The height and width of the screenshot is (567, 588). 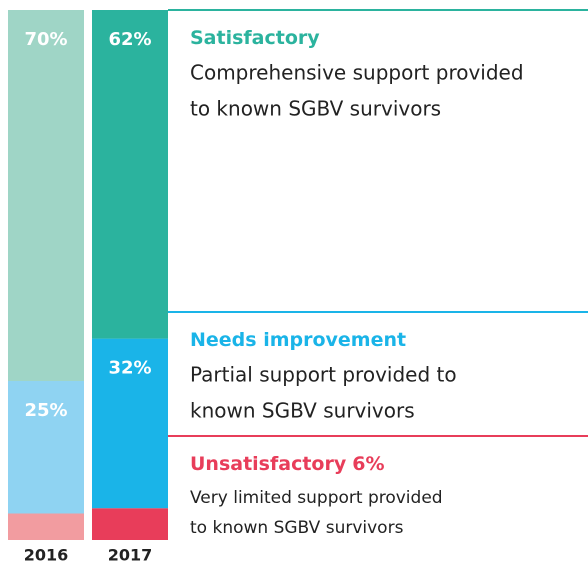 What do you see at coordinates (302, 411) in the screenshot?
I see `legend-description: known SGBV survivors` at bounding box center [302, 411].